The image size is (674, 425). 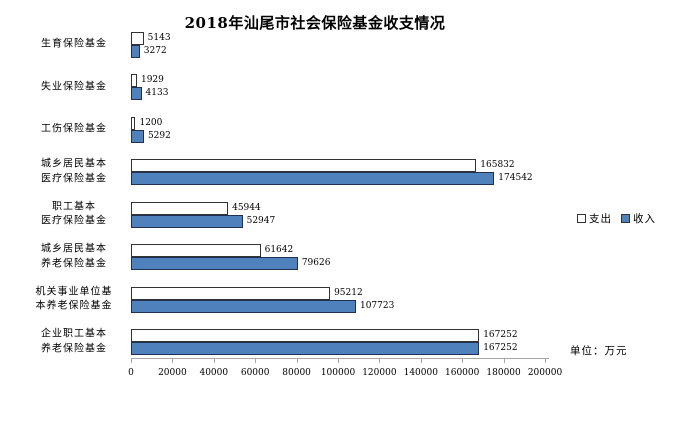 I want to click on legend: 支出 收入, so click(x=616, y=218).